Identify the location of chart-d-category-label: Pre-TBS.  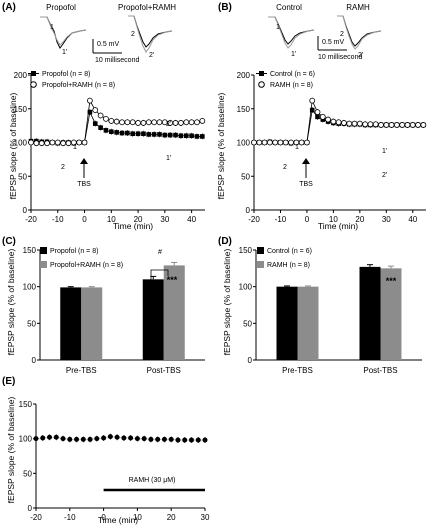
(297, 370).